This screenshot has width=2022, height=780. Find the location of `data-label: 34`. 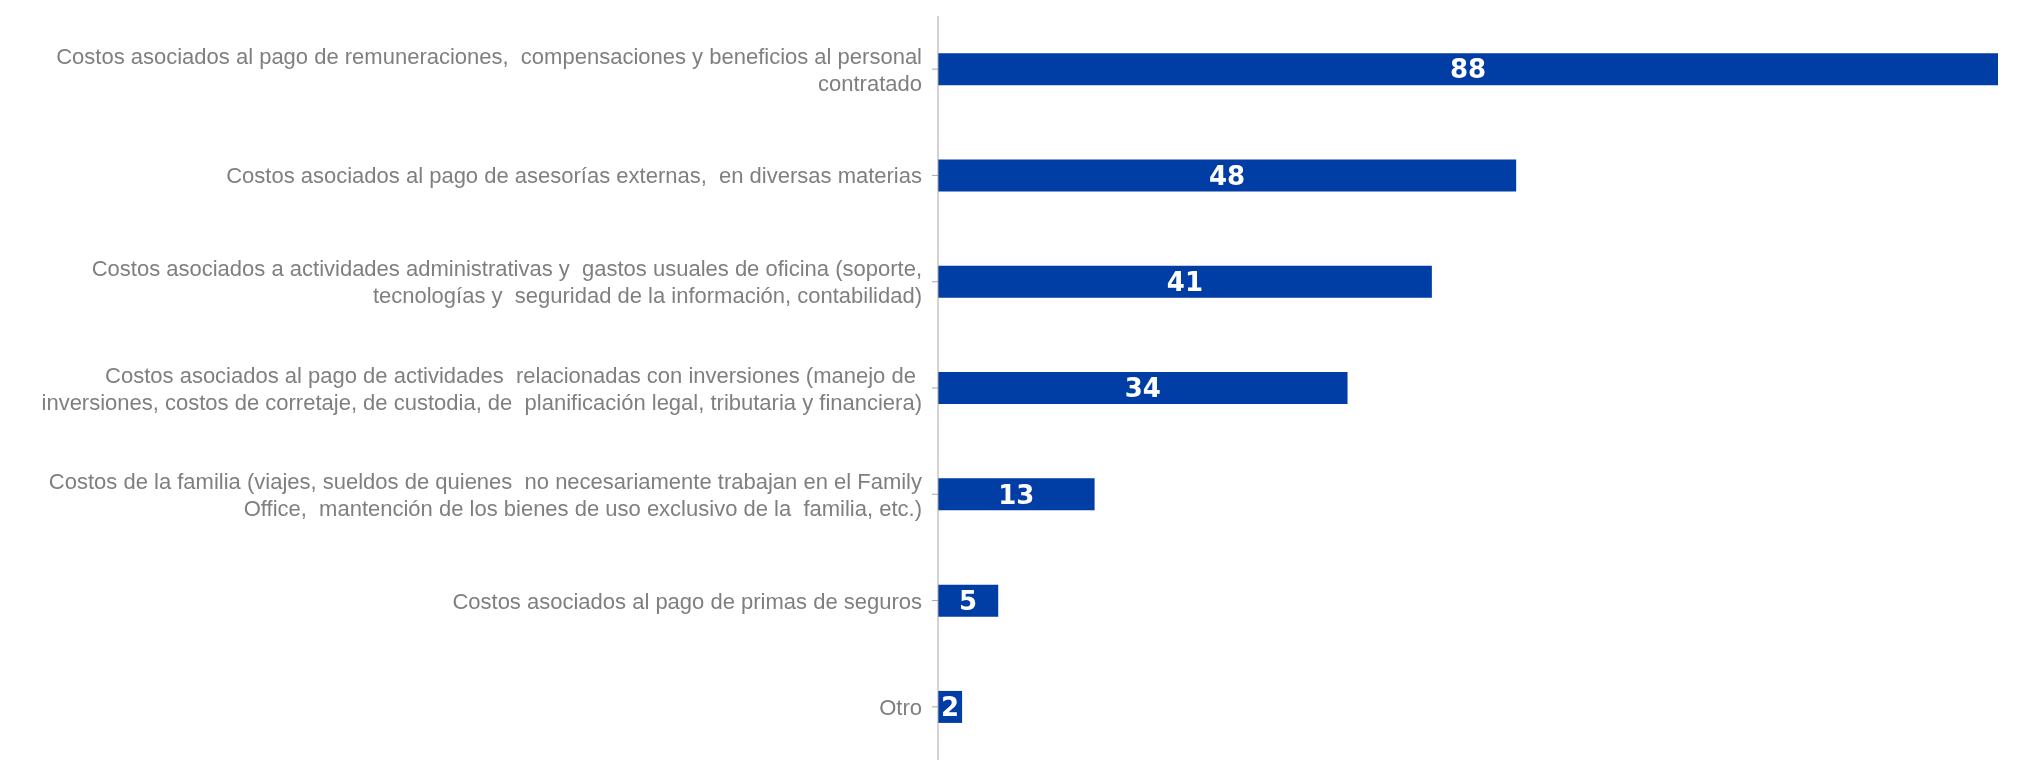

data-label: 34 is located at coordinates (1142, 388).